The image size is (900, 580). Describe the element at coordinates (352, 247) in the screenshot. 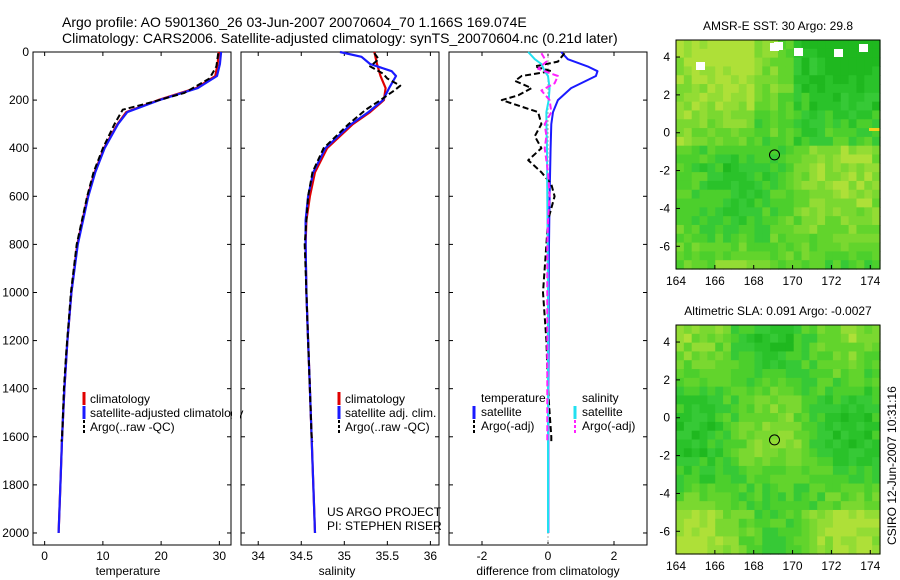

I see `series-line-argo` at that location.